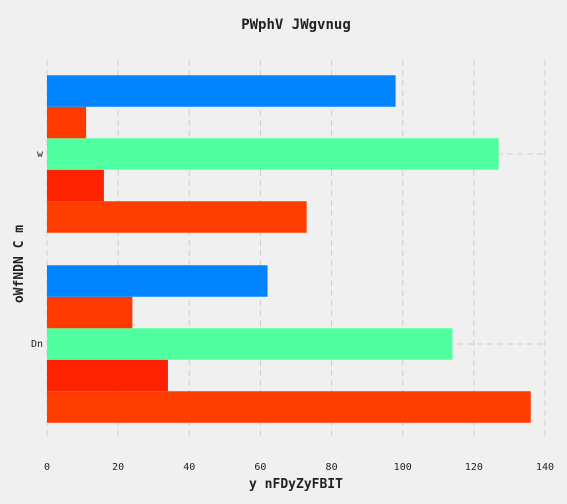 This screenshot has width=567, height=504. Describe the element at coordinates (118, 467) in the screenshot. I see `x-tick-label: 20` at that location.